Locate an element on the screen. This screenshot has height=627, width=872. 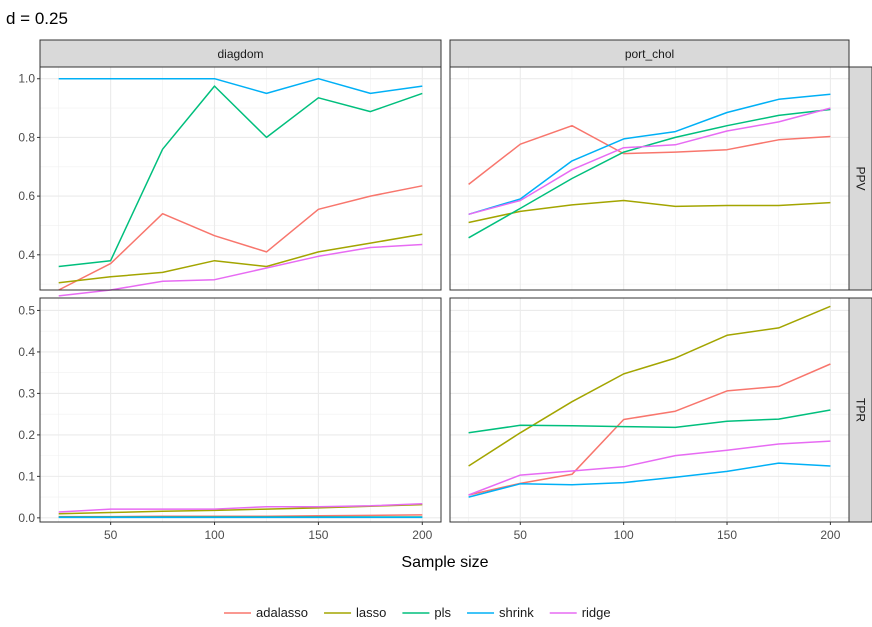
column-strip-label: diagdom is located at coordinates (240, 54).